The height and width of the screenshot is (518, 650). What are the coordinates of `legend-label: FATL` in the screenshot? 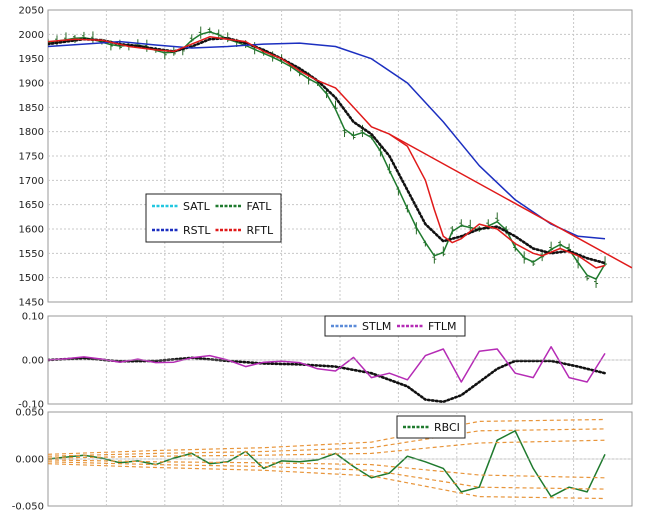 It's located at (260, 206).